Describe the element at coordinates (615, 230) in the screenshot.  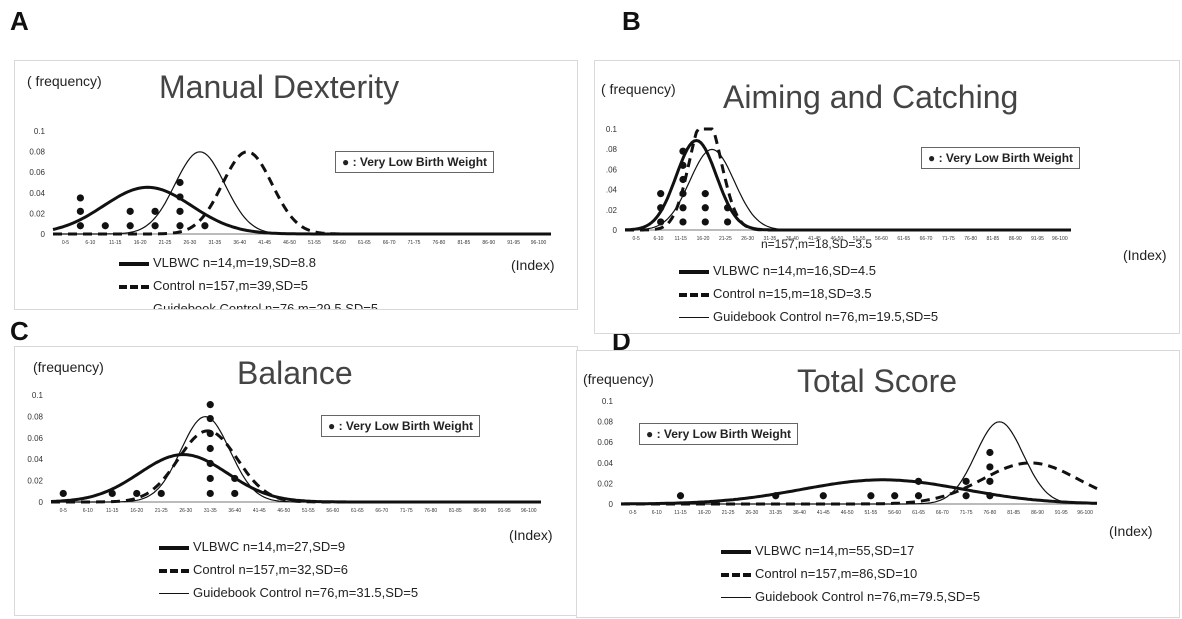
I see `y-tick-label: 0` at that location.